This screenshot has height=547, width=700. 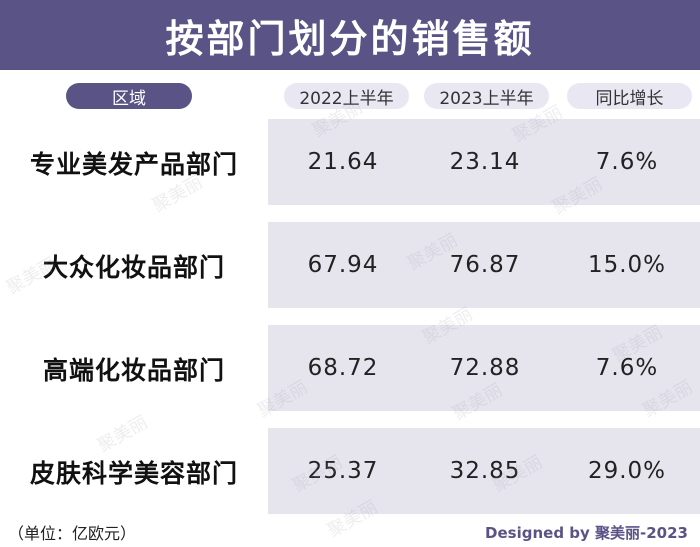 What do you see at coordinates (133, 473) in the screenshot?
I see `row-label-dermatological-beauty: 皮肤科学美容部门` at bounding box center [133, 473].